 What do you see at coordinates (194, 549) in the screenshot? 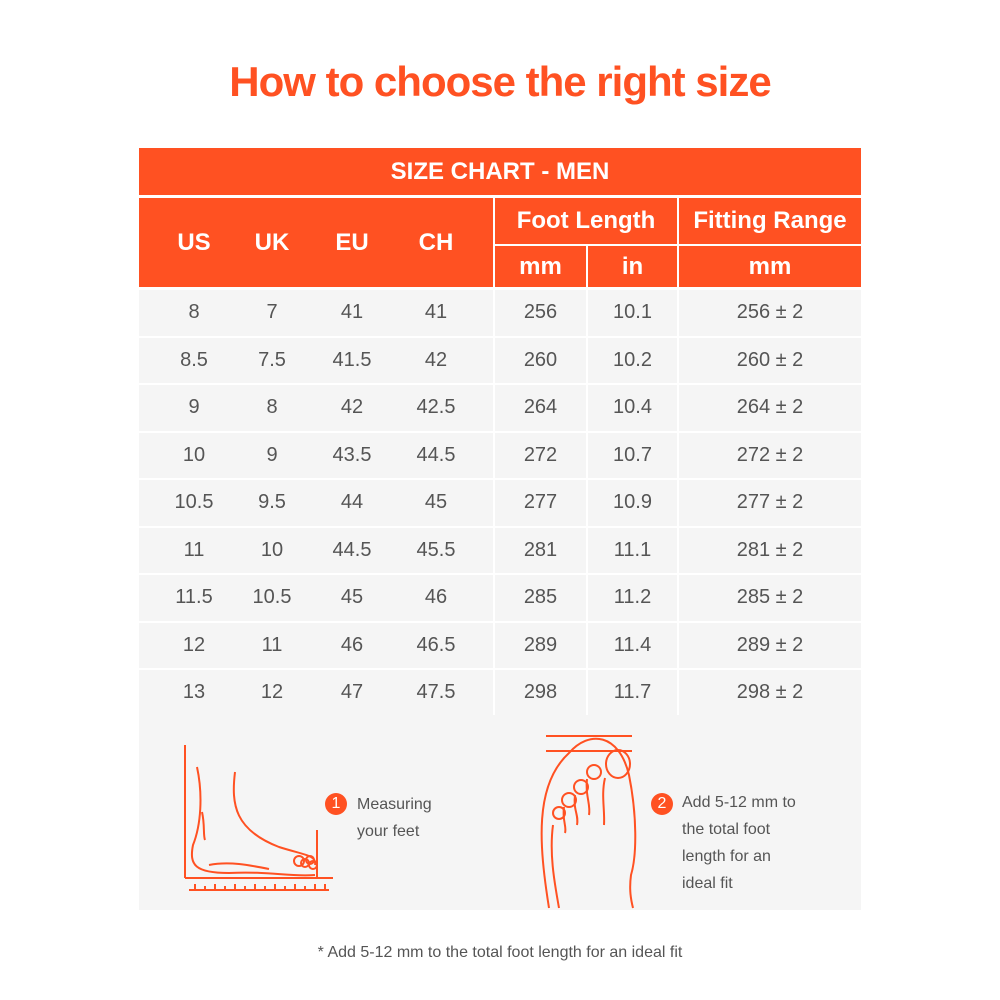
I see `cell-us: 11` at bounding box center [194, 549].